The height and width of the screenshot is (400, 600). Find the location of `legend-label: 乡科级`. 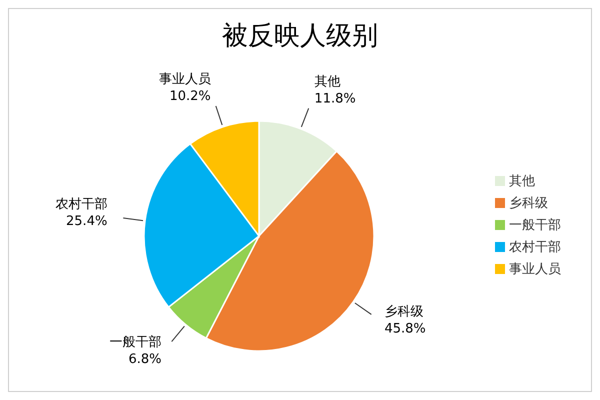

legend-label: 乡科级 is located at coordinates (528, 203).